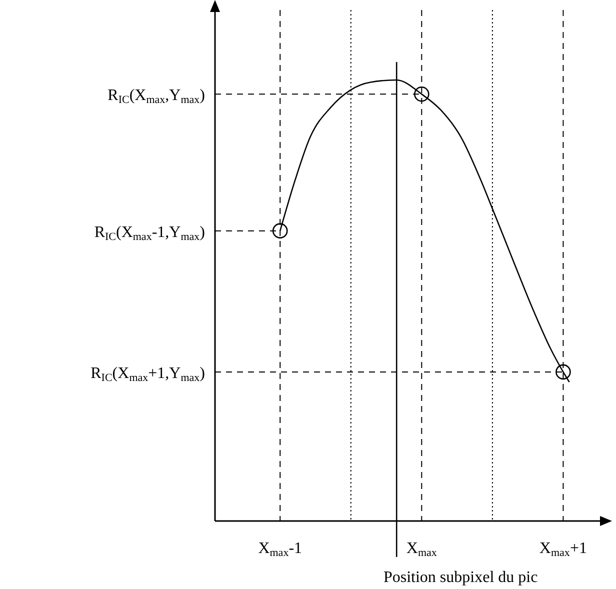  I want to click on x-tick-label: X$_{max}$, so click(422, 549).